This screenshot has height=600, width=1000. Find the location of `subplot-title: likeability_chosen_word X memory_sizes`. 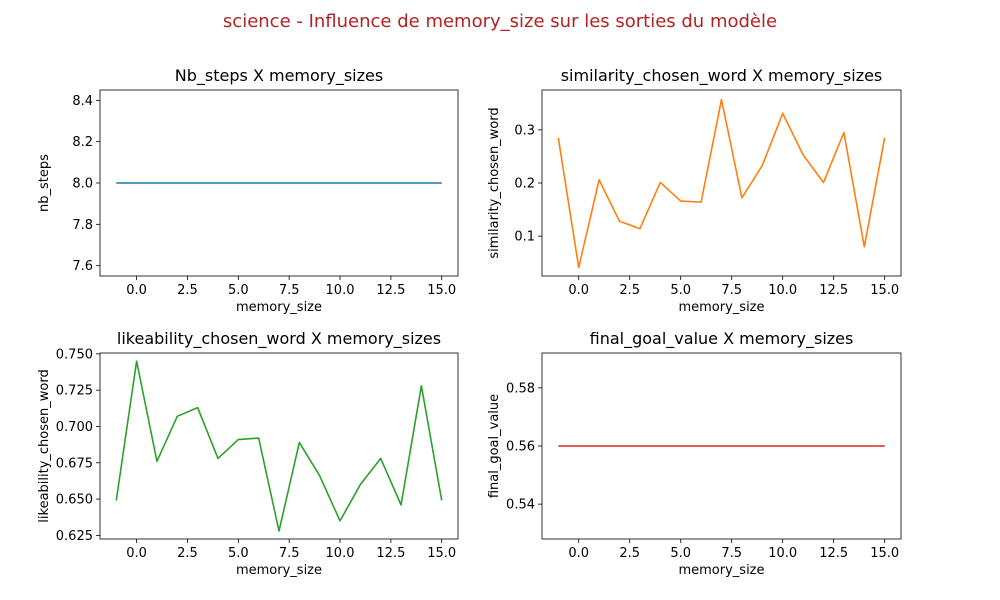

subplot-title: likeability_chosen_word X memory_sizes is located at coordinates (279, 339).